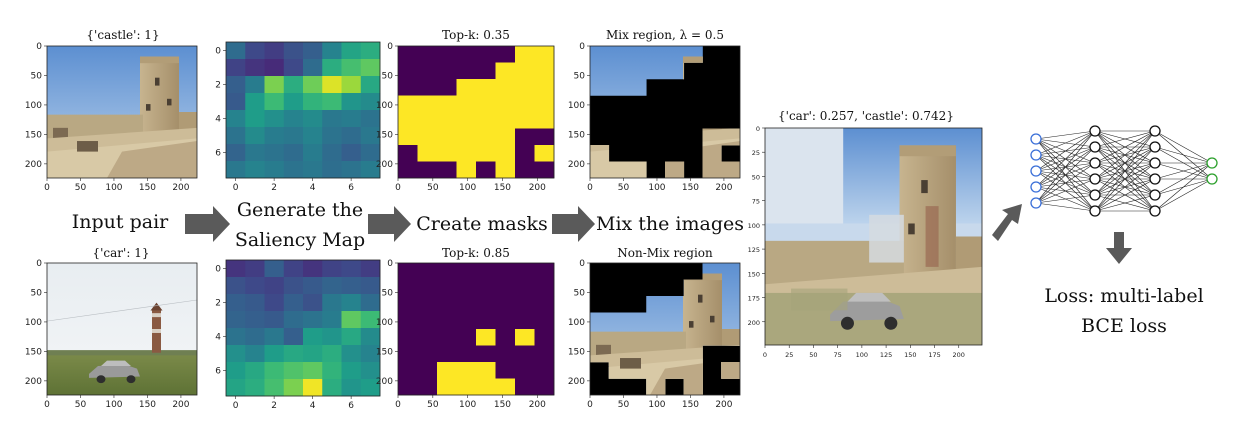  Describe the element at coordinates (756, 202) in the screenshot. I see `y-tick-label: 75` at that location.